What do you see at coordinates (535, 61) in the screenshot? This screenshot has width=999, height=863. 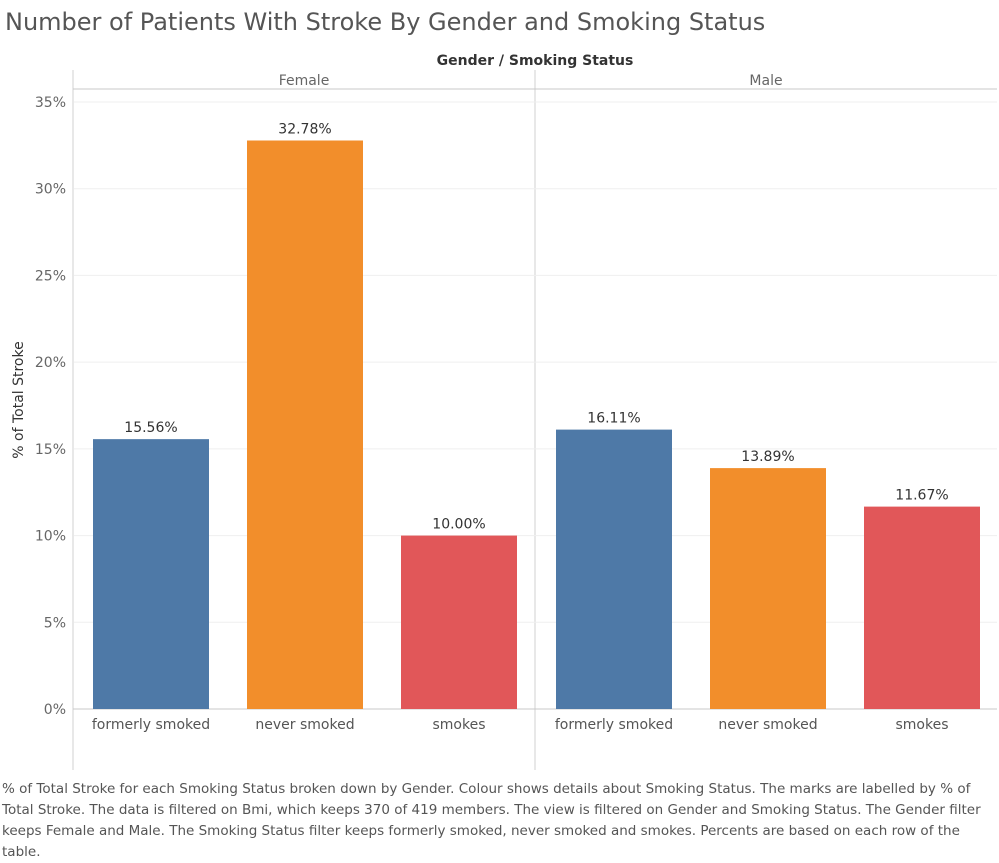 I see `column-header-title: Gender / Smoking Status` at bounding box center [535, 61].